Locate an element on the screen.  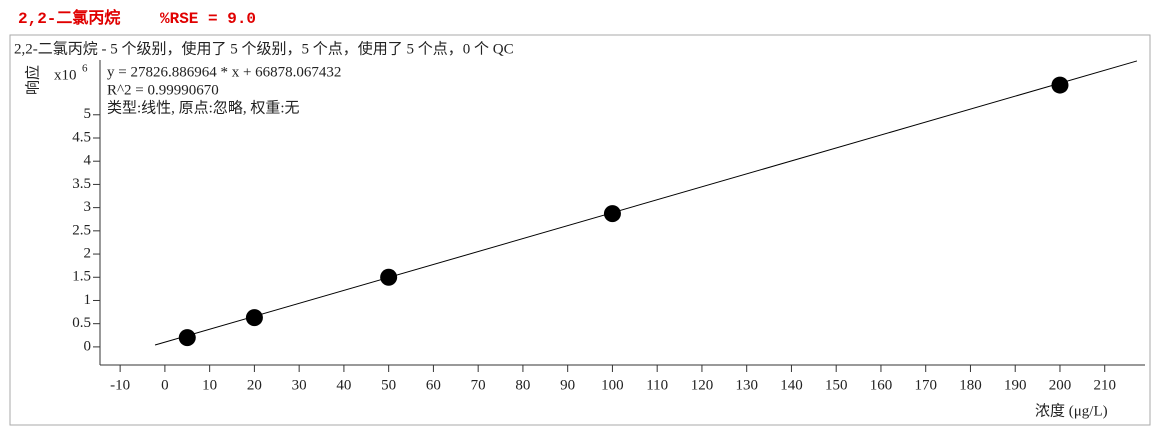
annotation: y = 27826.886964 * x + 66878.067432 is located at coordinates (224, 72).